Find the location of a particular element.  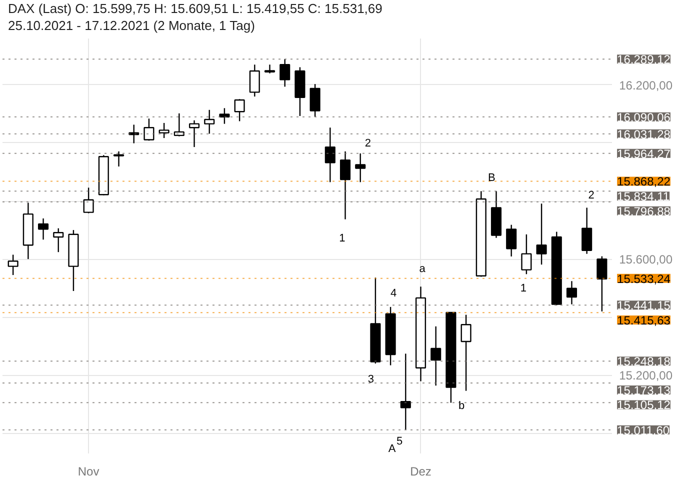

annotation: B is located at coordinates (492, 178).